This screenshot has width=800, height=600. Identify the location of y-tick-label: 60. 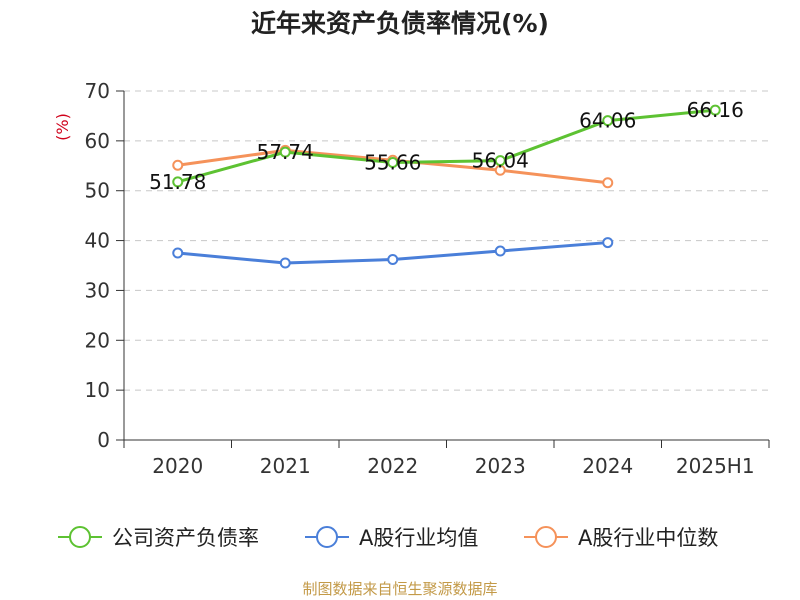
(97, 141).